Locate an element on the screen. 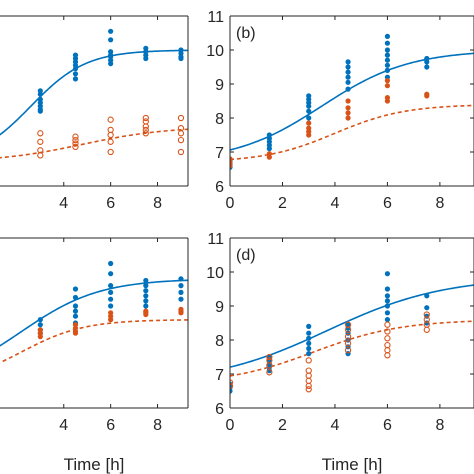  y-tick-label: 7 is located at coordinates (219, 153).